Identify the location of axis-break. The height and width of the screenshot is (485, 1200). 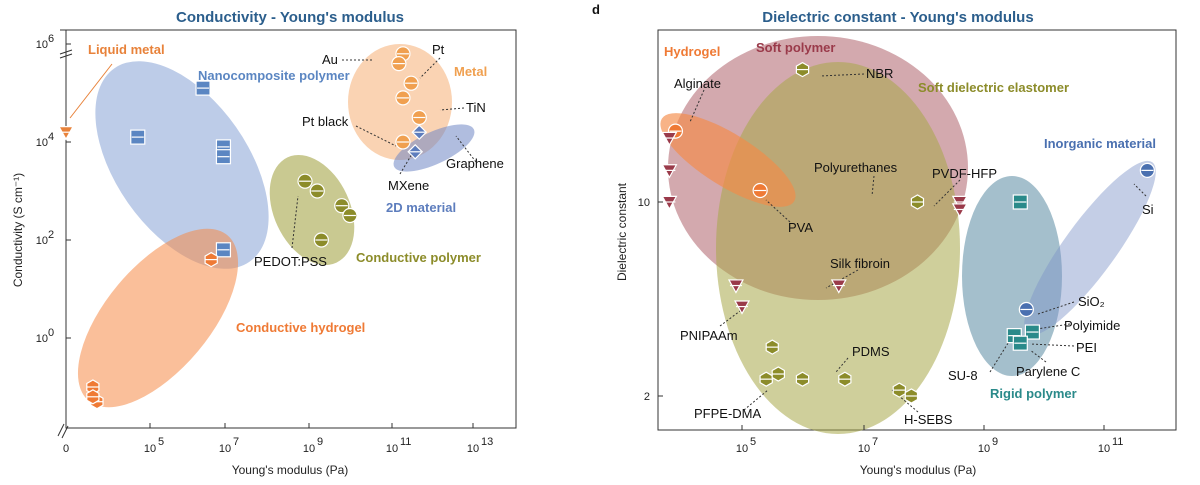
(65, 234).